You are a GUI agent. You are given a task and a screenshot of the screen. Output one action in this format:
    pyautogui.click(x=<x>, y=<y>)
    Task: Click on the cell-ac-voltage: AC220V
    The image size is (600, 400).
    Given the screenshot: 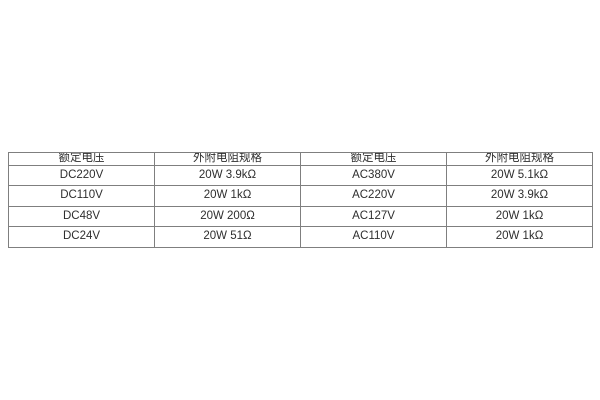 What is the action you would take?
    pyautogui.click(x=373, y=196)
    